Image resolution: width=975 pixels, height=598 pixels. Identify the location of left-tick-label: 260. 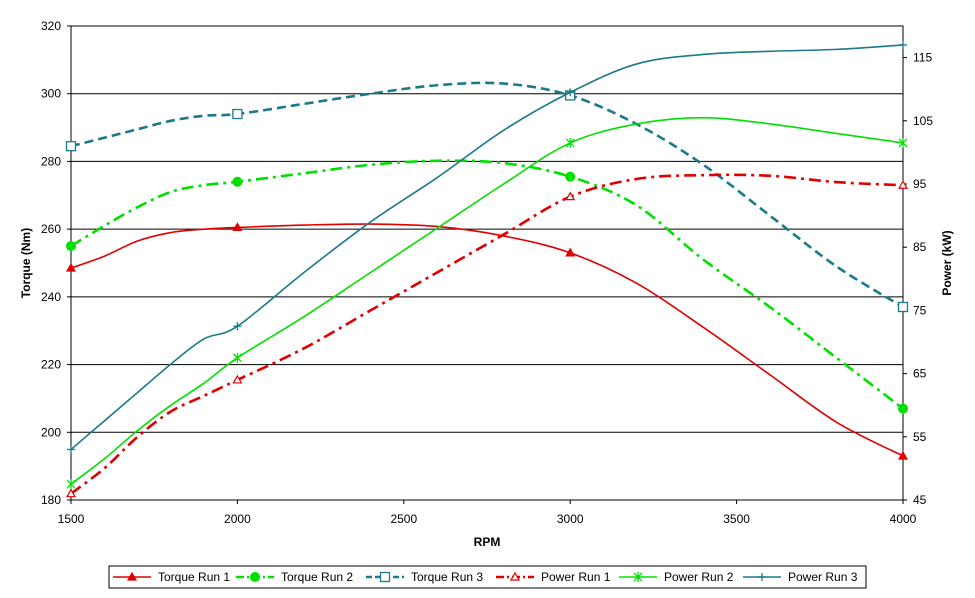
(51, 229).